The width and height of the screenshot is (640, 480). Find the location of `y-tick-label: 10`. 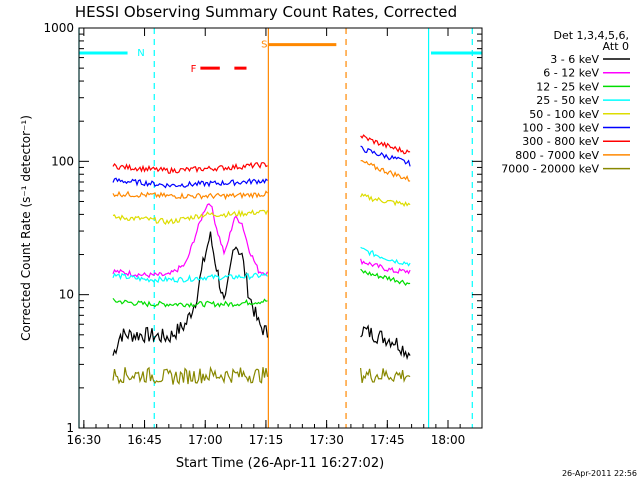

y-tick-label: 10 is located at coordinates (66, 295).